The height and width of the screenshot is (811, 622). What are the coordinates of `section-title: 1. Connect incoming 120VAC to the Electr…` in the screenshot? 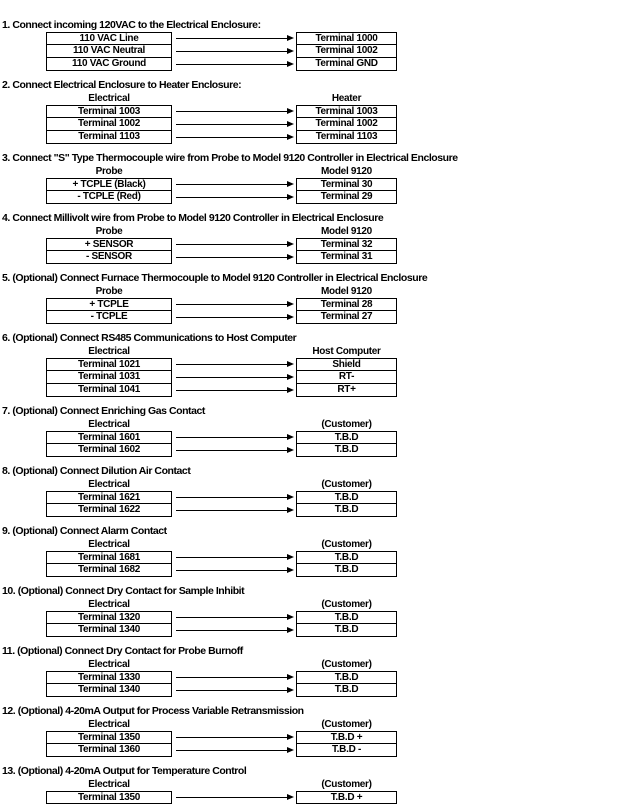 It's located at (131, 25).